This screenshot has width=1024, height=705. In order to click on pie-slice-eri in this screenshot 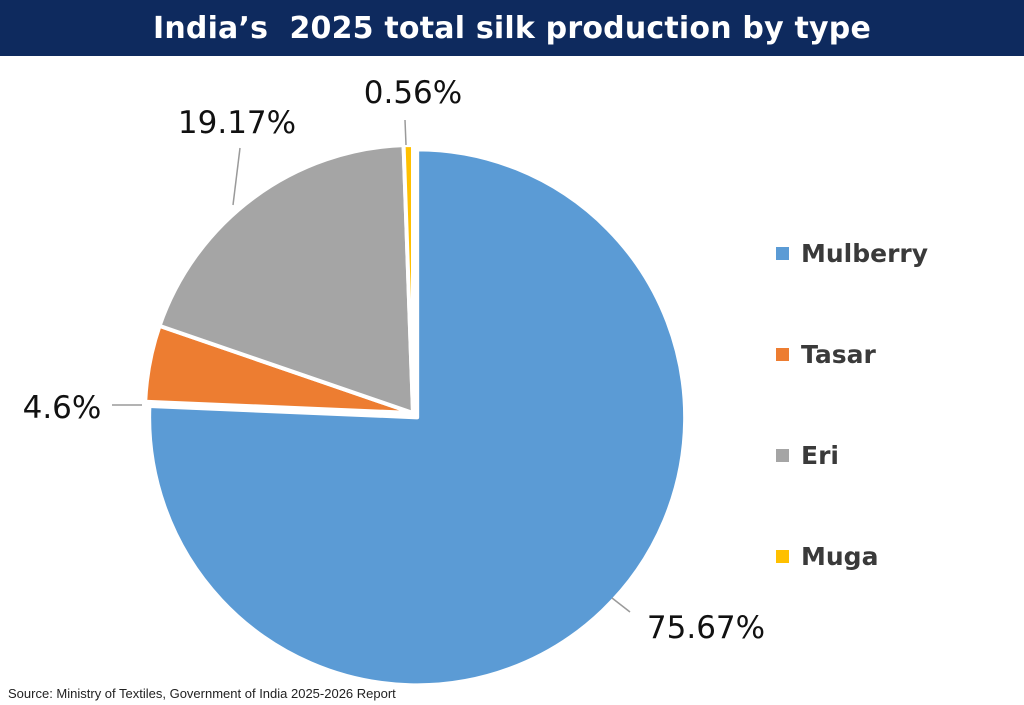, I will do `click(286, 279)`.